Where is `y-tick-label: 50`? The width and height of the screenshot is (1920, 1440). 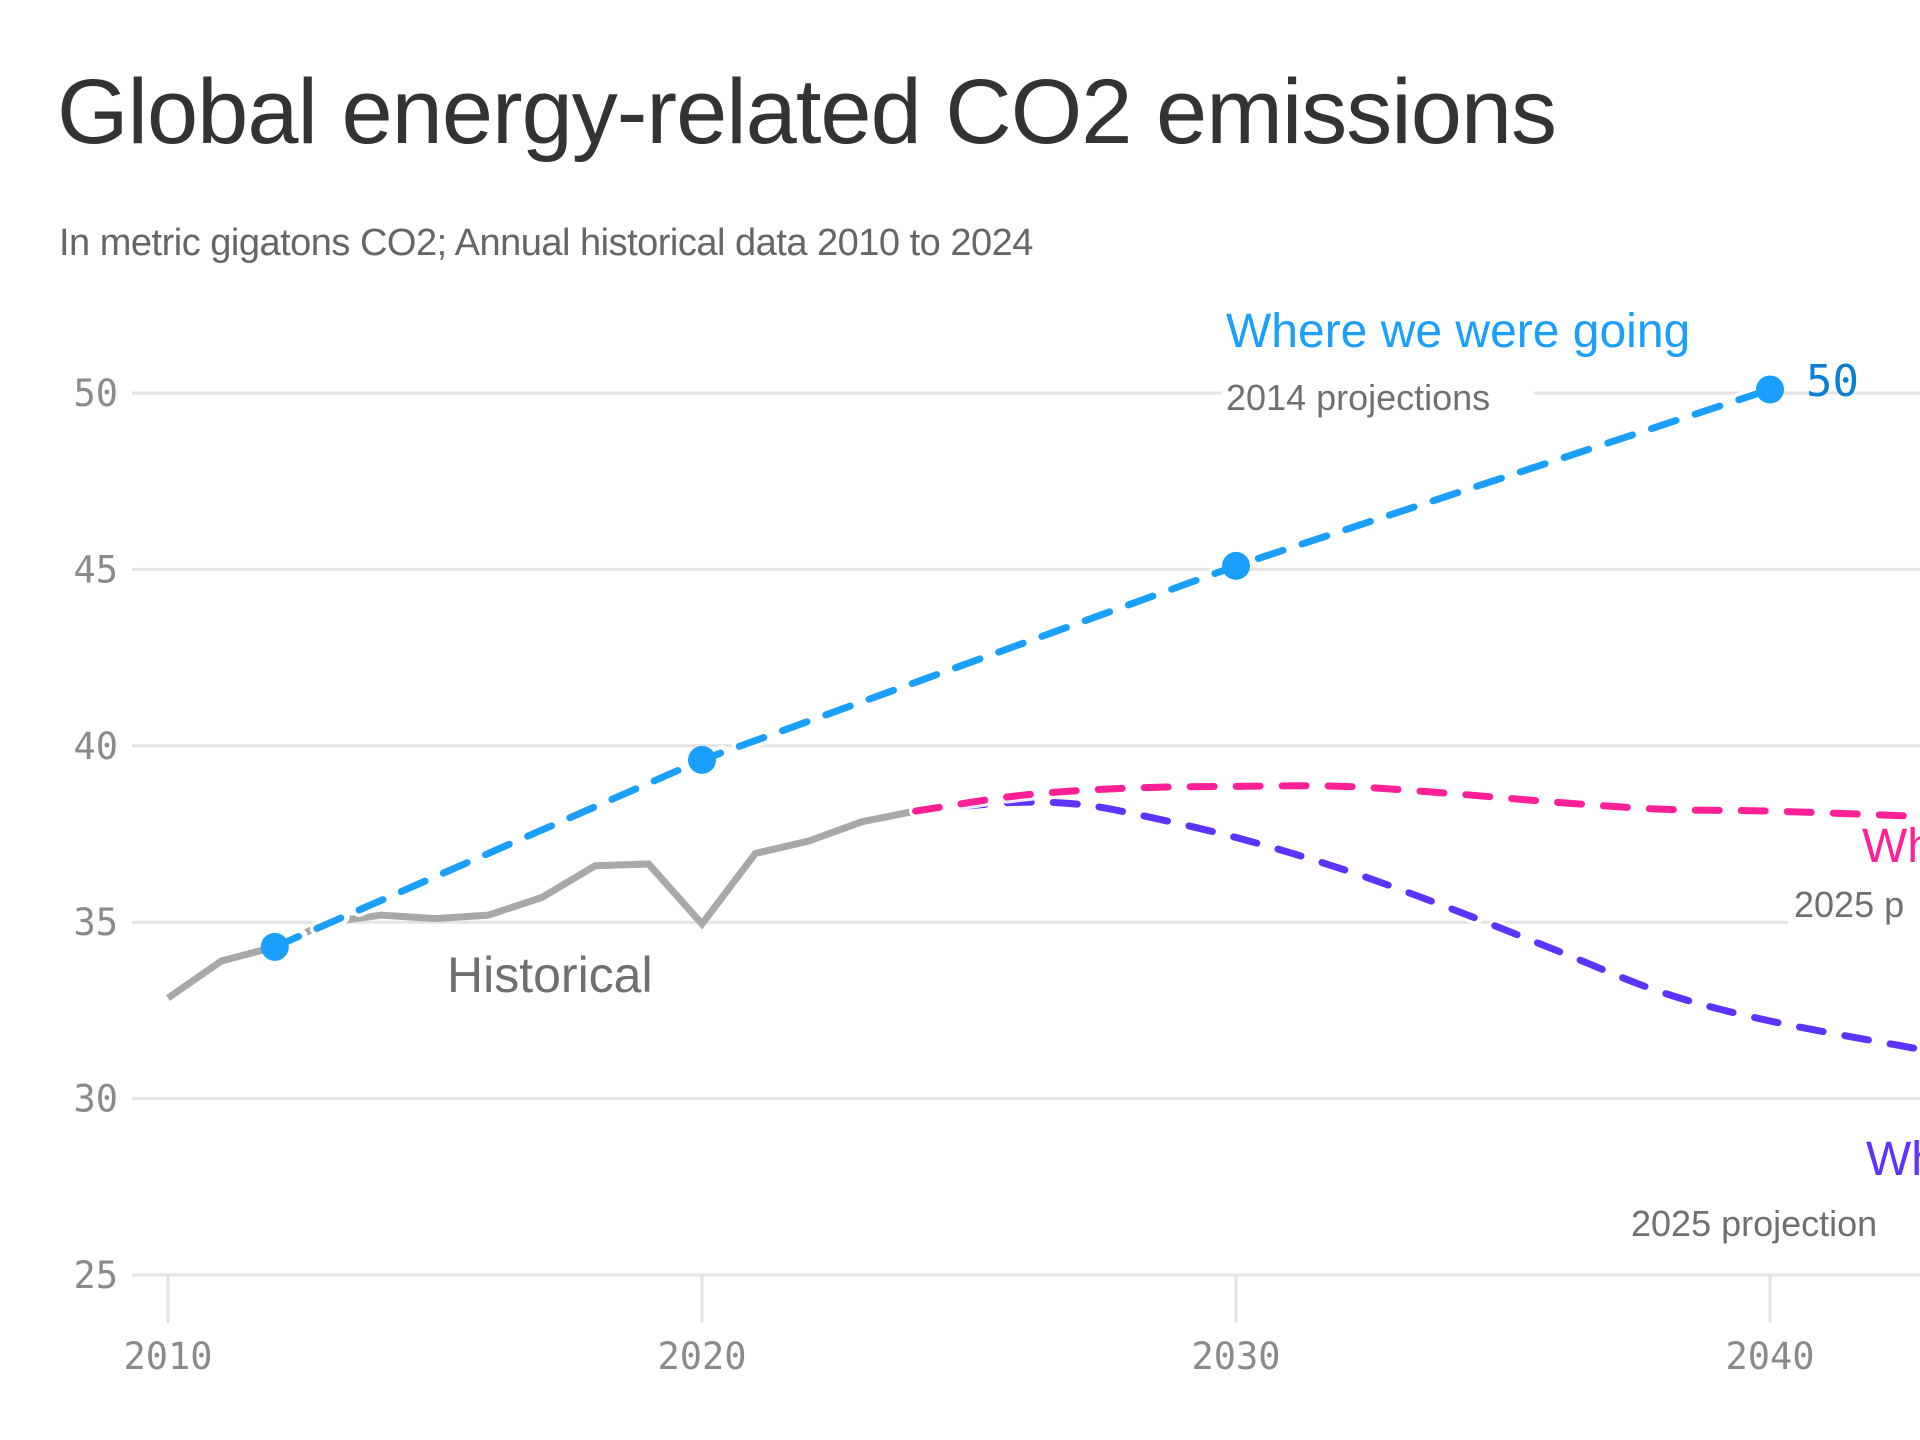 y-tick-label: 50 is located at coordinates (95, 393).